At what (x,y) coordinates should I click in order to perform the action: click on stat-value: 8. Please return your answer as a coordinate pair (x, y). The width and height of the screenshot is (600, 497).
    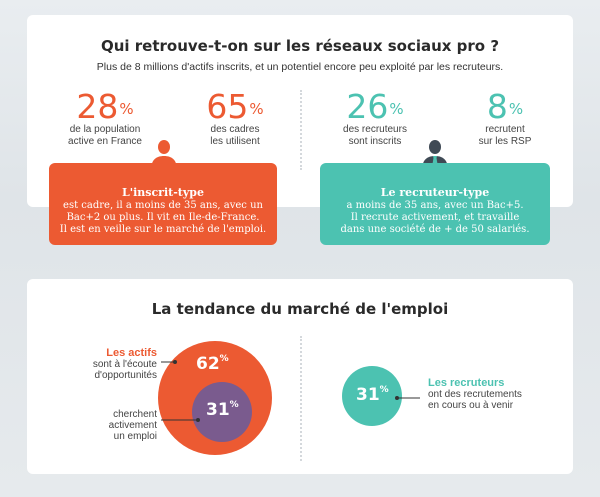
    Looking at the image, I should click on (497, 106).